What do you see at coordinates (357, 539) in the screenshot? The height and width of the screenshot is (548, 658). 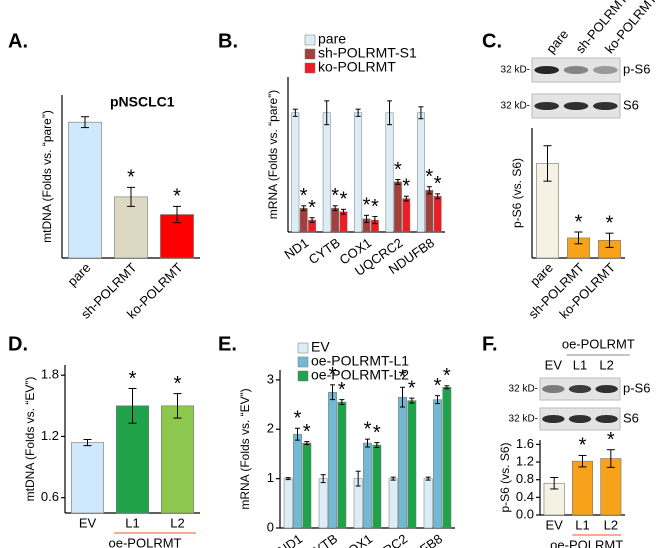 I see `x-tick-label: COX1` at bounding box center [357, 539].